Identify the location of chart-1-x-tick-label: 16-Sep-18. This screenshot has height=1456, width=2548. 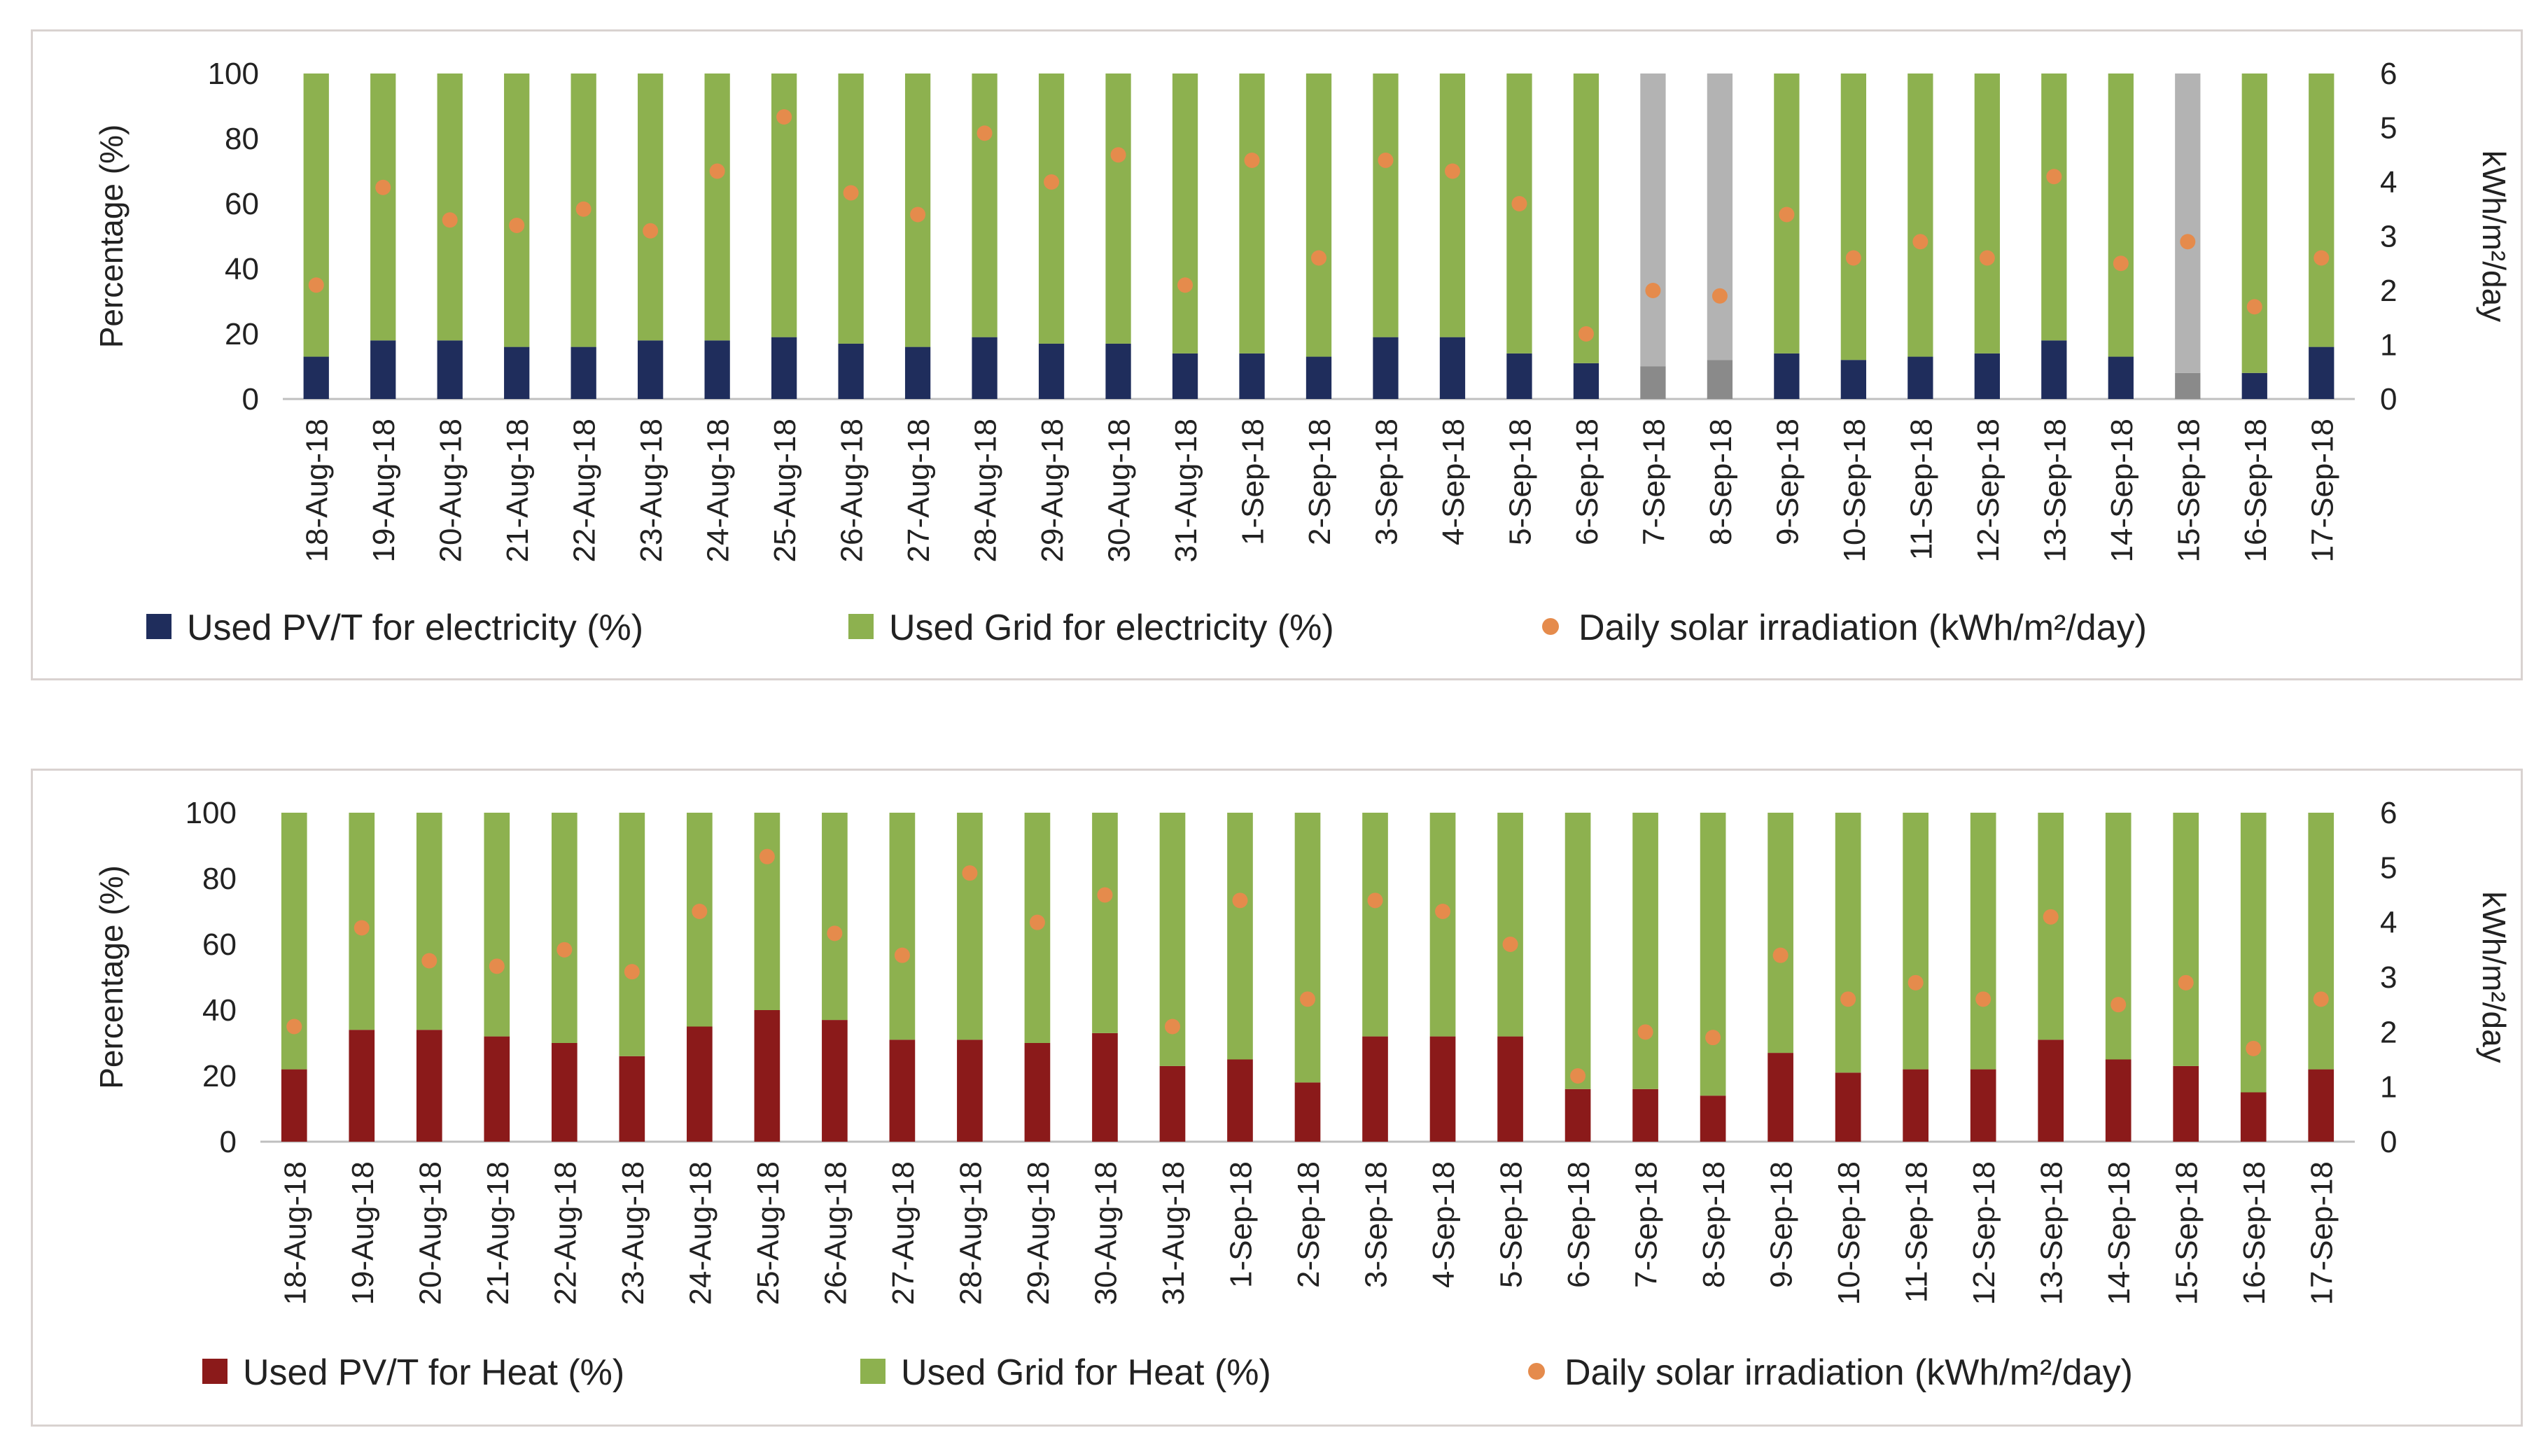
(2256, 490).